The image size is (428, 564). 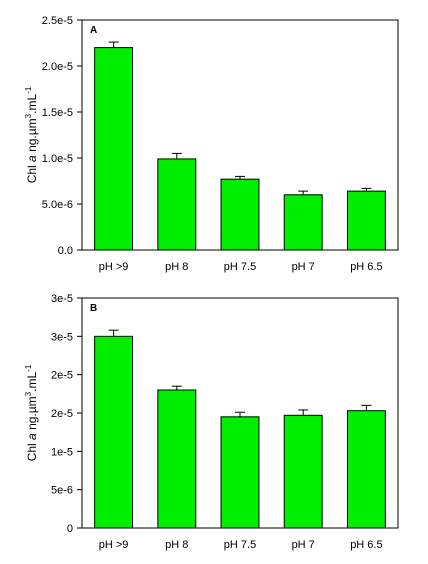 I want to click on panel-label: A, so click(x=93, y=30).